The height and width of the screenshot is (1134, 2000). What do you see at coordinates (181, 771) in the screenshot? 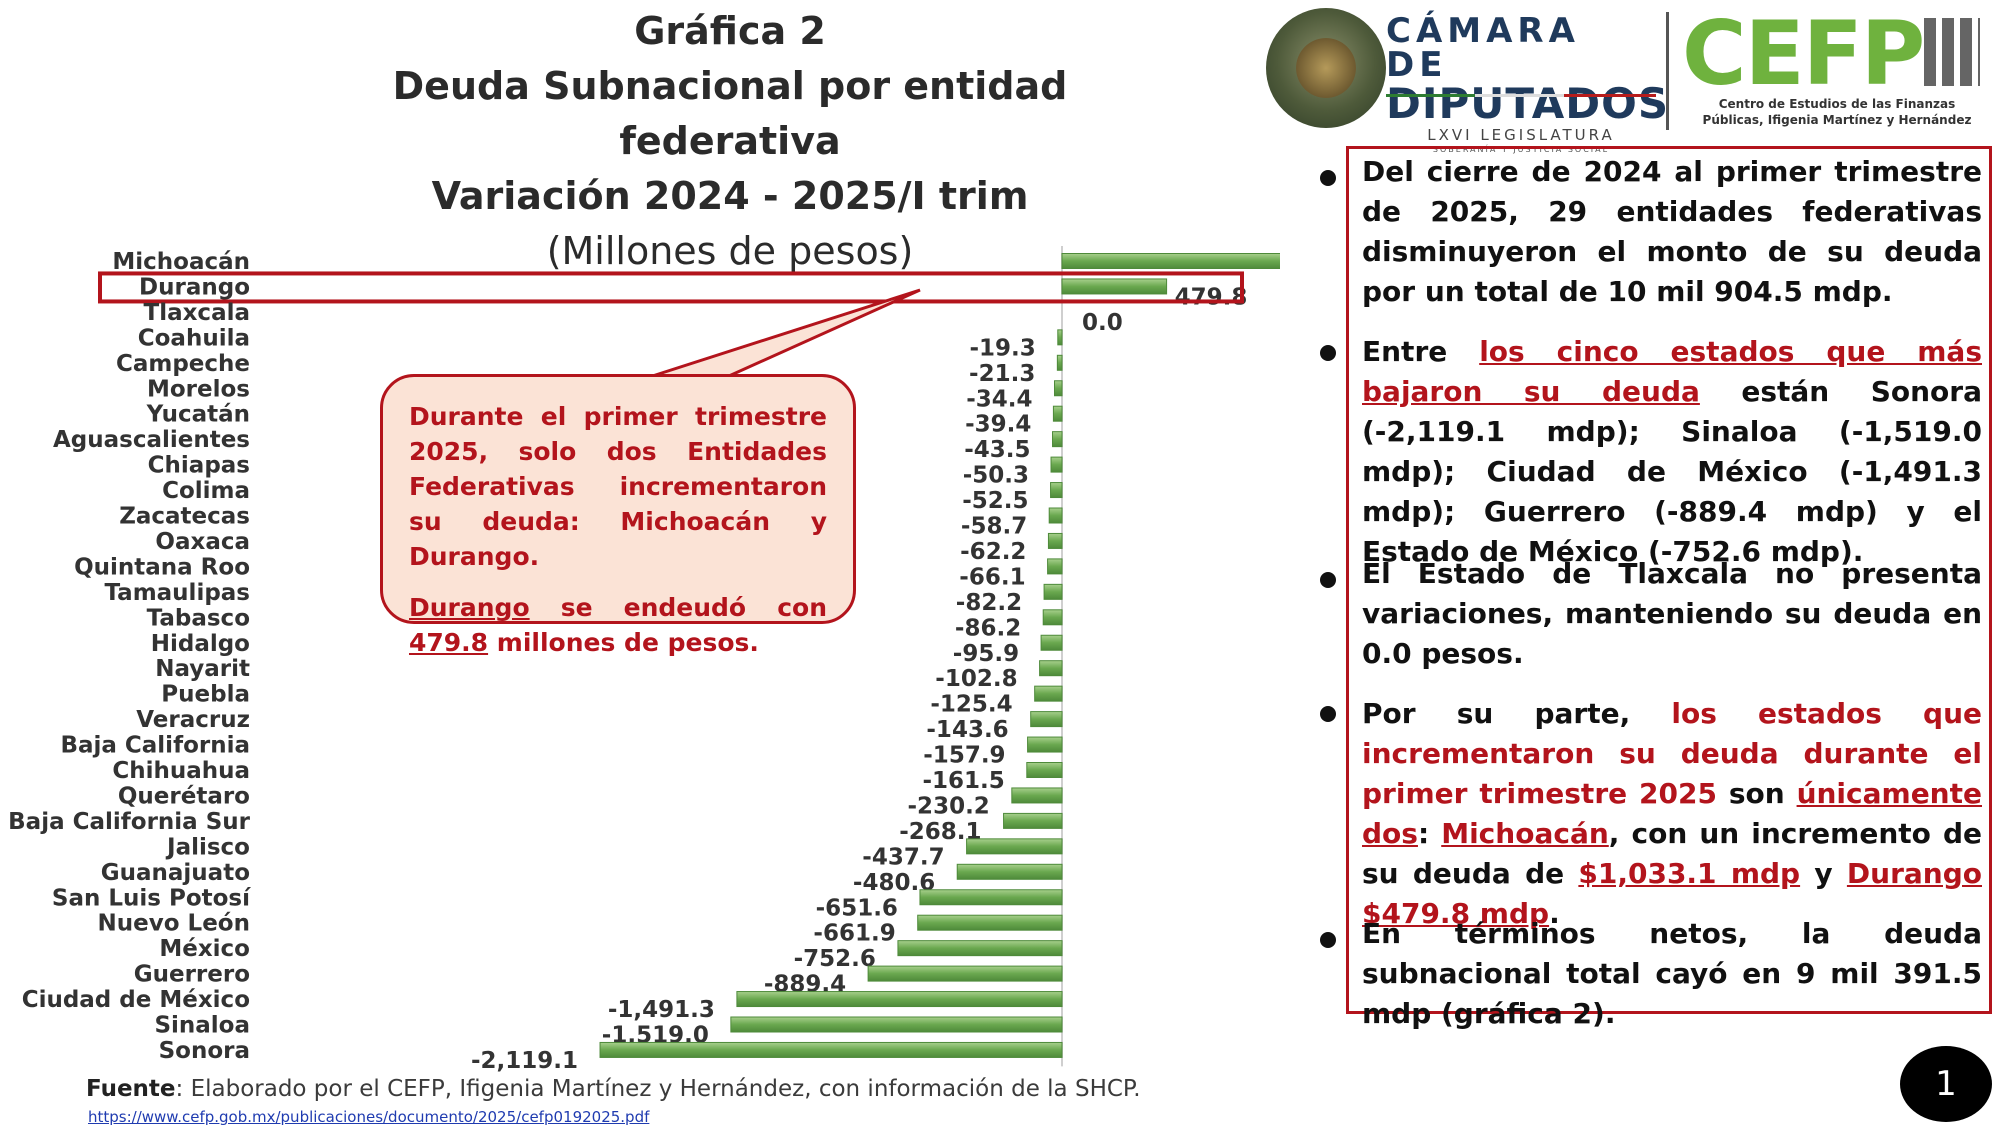
I see `category-label: Chihuahua` at bounding box center [181, 771].